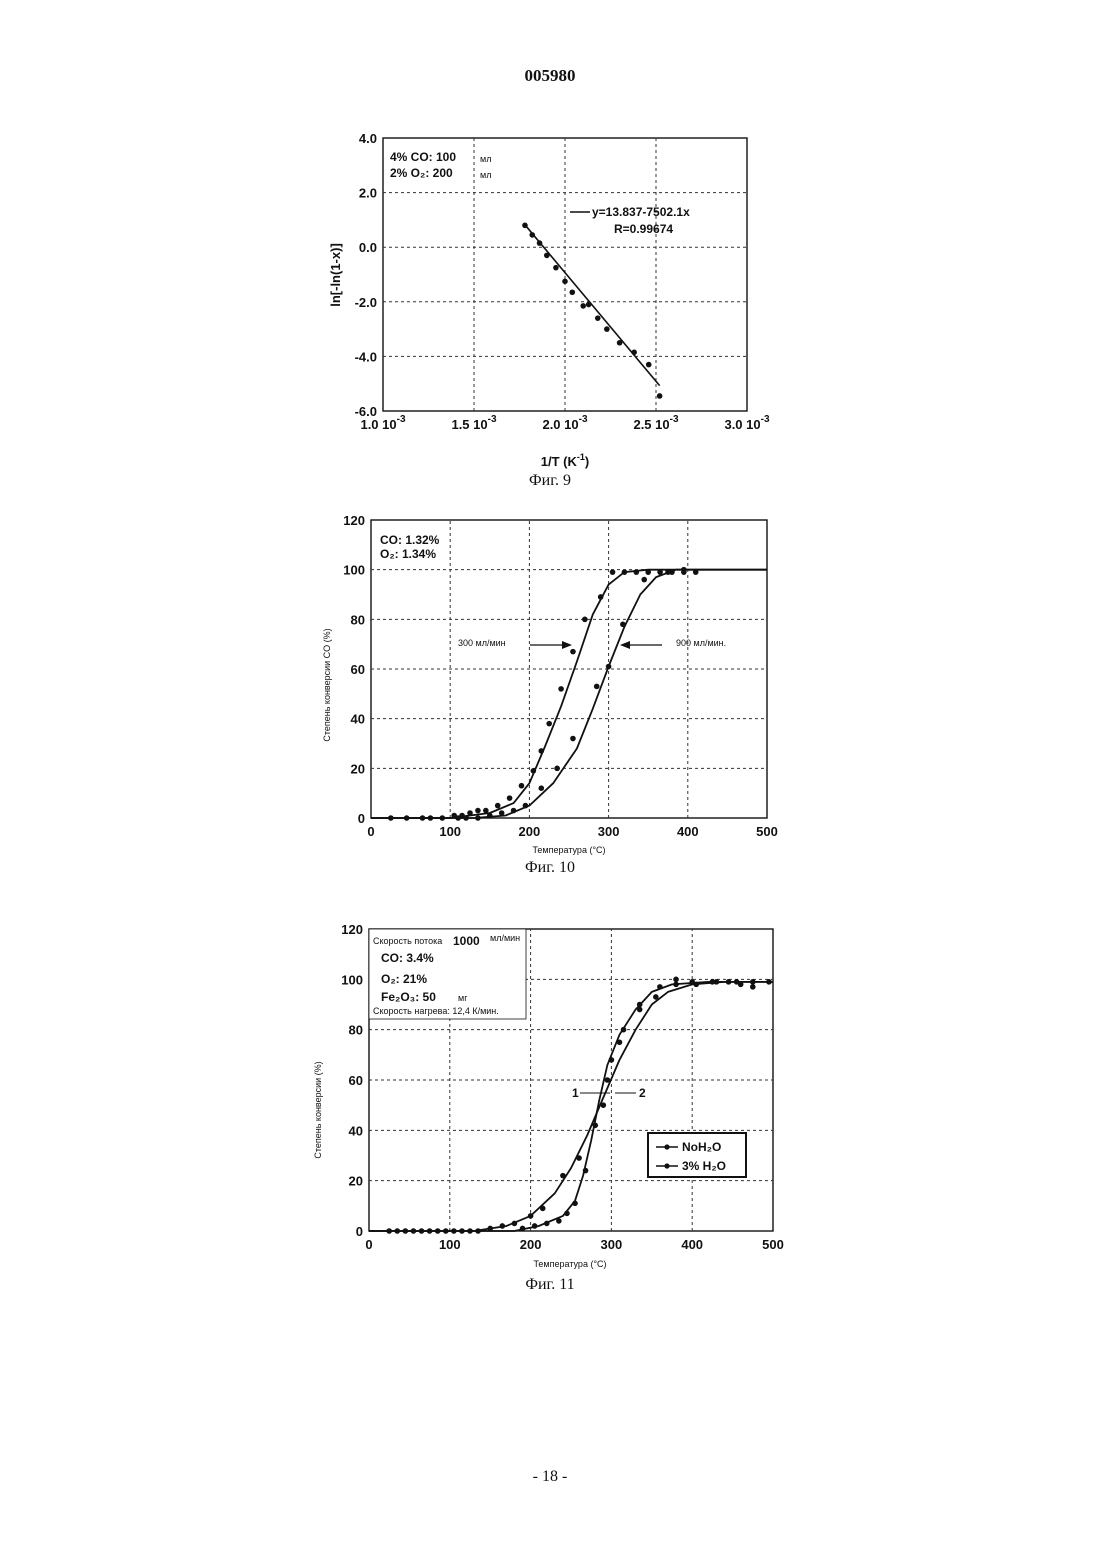  Describe the element at coordinates (359, 1231) in the screenshot. I see `fig11-ytick-0: 0` at that location.